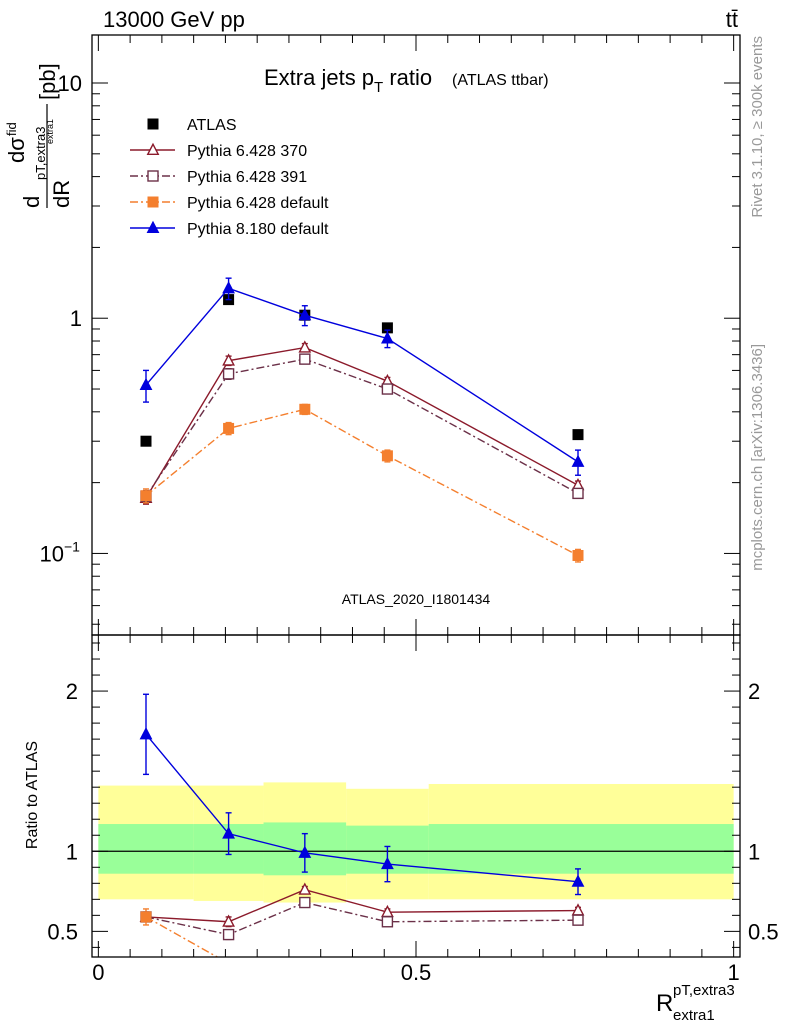 This screenshot has height=1024, width=786. Describe the element at coordinates (754, 691) in the screenshot. I see `ratio-y-tick-label-right: 2` at that location.